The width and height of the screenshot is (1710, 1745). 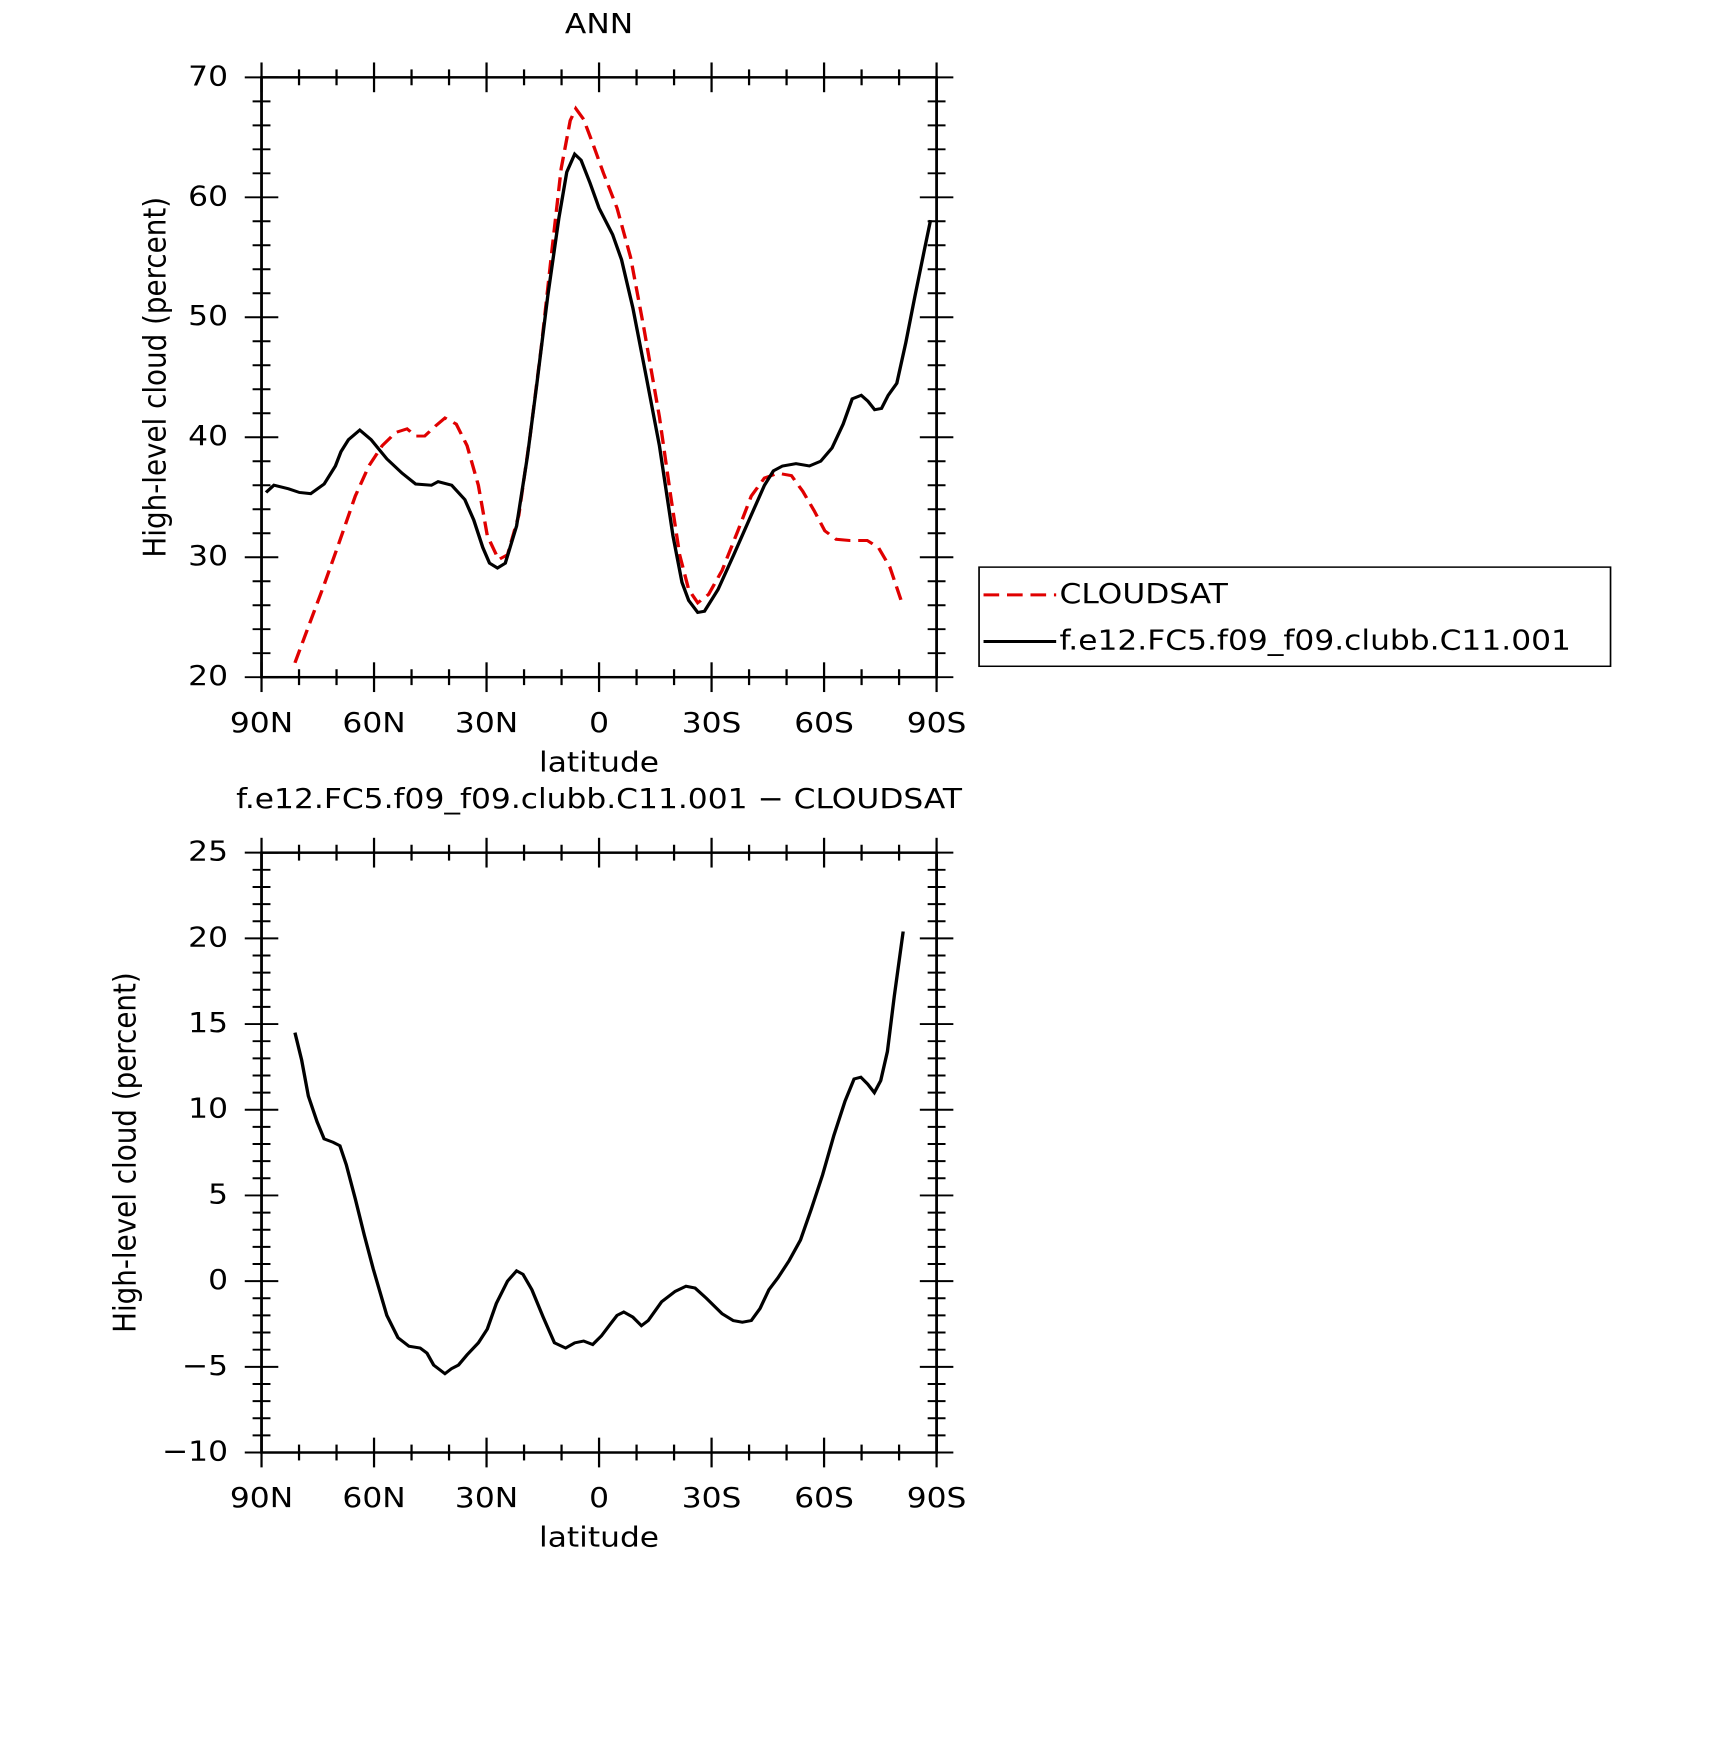 What do you see at coordinates (1144, 594) in the screenshot?
I see `legend-label: CLOUDSAT` at bounding box center [1144, 594].